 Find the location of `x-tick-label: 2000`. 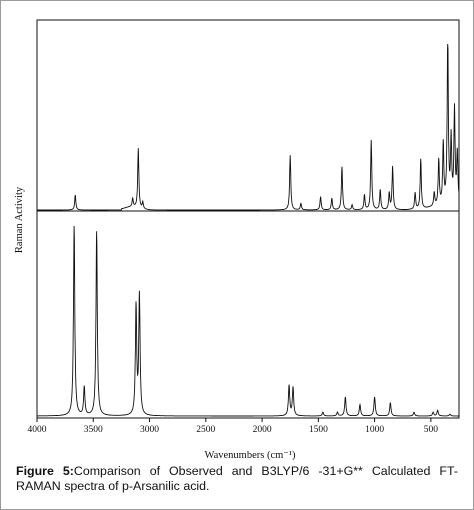

x-tick-label: 2000 is located at coordinates (262, 430).